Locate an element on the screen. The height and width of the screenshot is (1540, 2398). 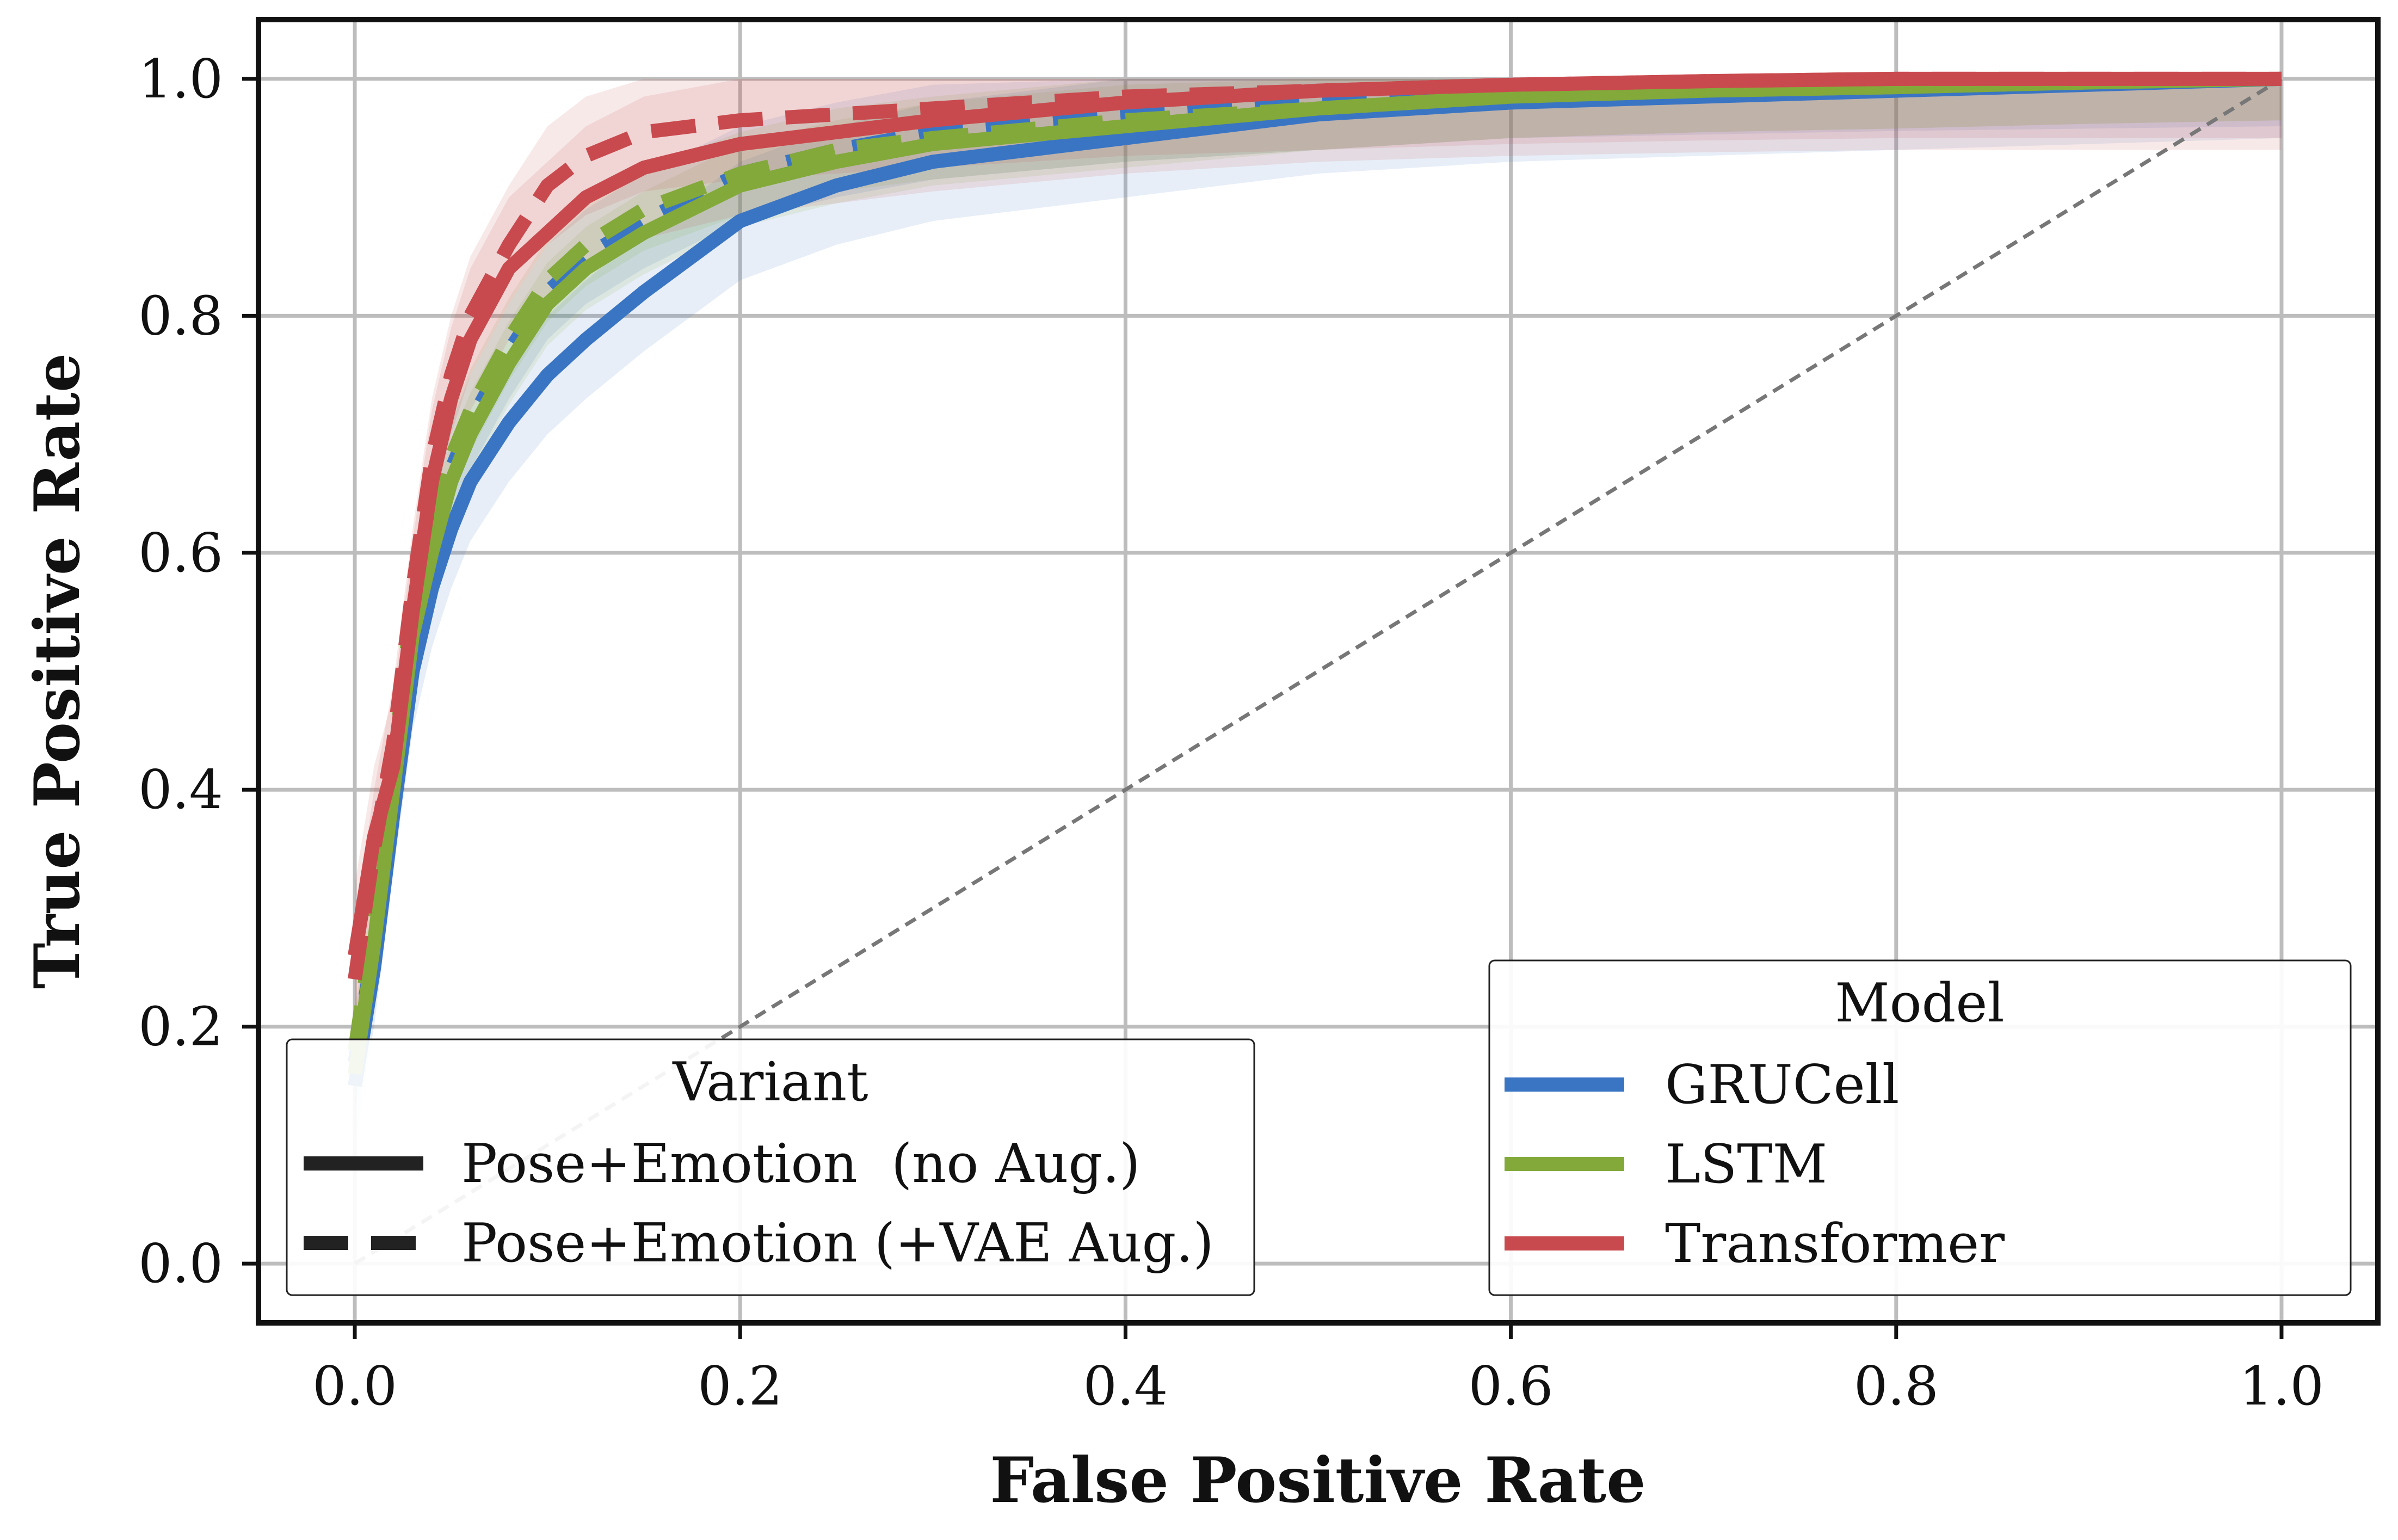
legend-transformer-label: Transformer is located at coordinates (1835, 1244).